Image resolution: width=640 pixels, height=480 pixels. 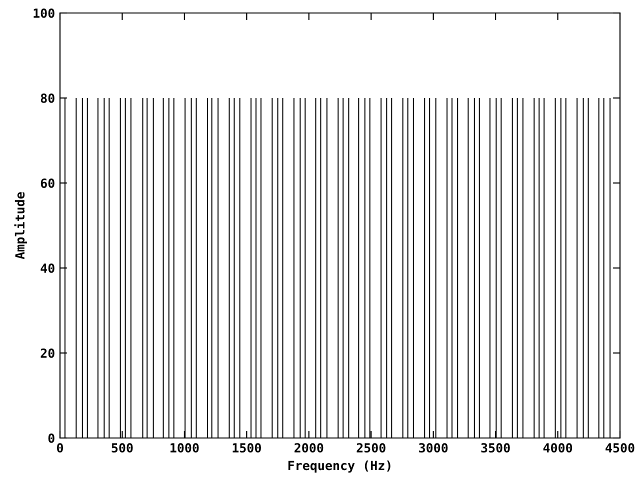 I want to click on x-tick-label: 1500, so click(x=246, y=448).